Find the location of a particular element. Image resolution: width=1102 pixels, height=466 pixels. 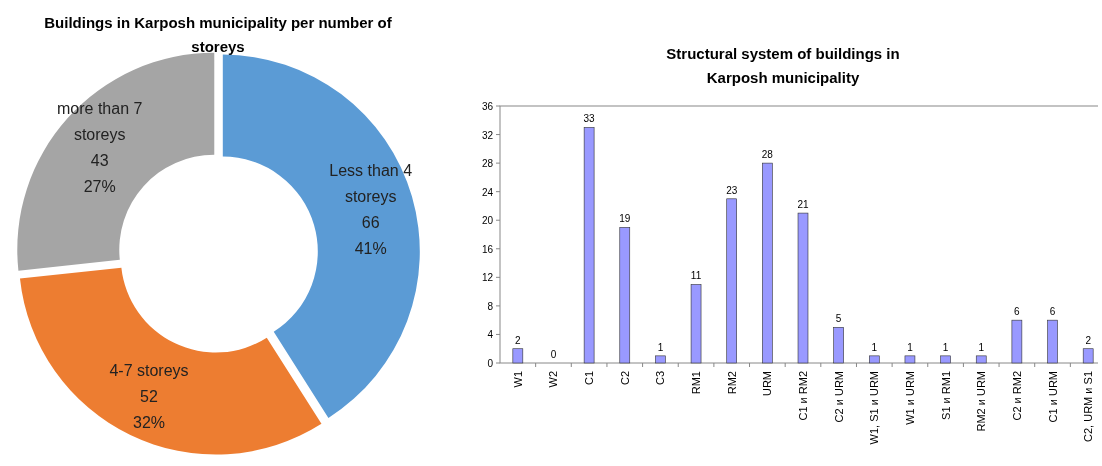

data-label: 5 is located at coordinates (838, 319).